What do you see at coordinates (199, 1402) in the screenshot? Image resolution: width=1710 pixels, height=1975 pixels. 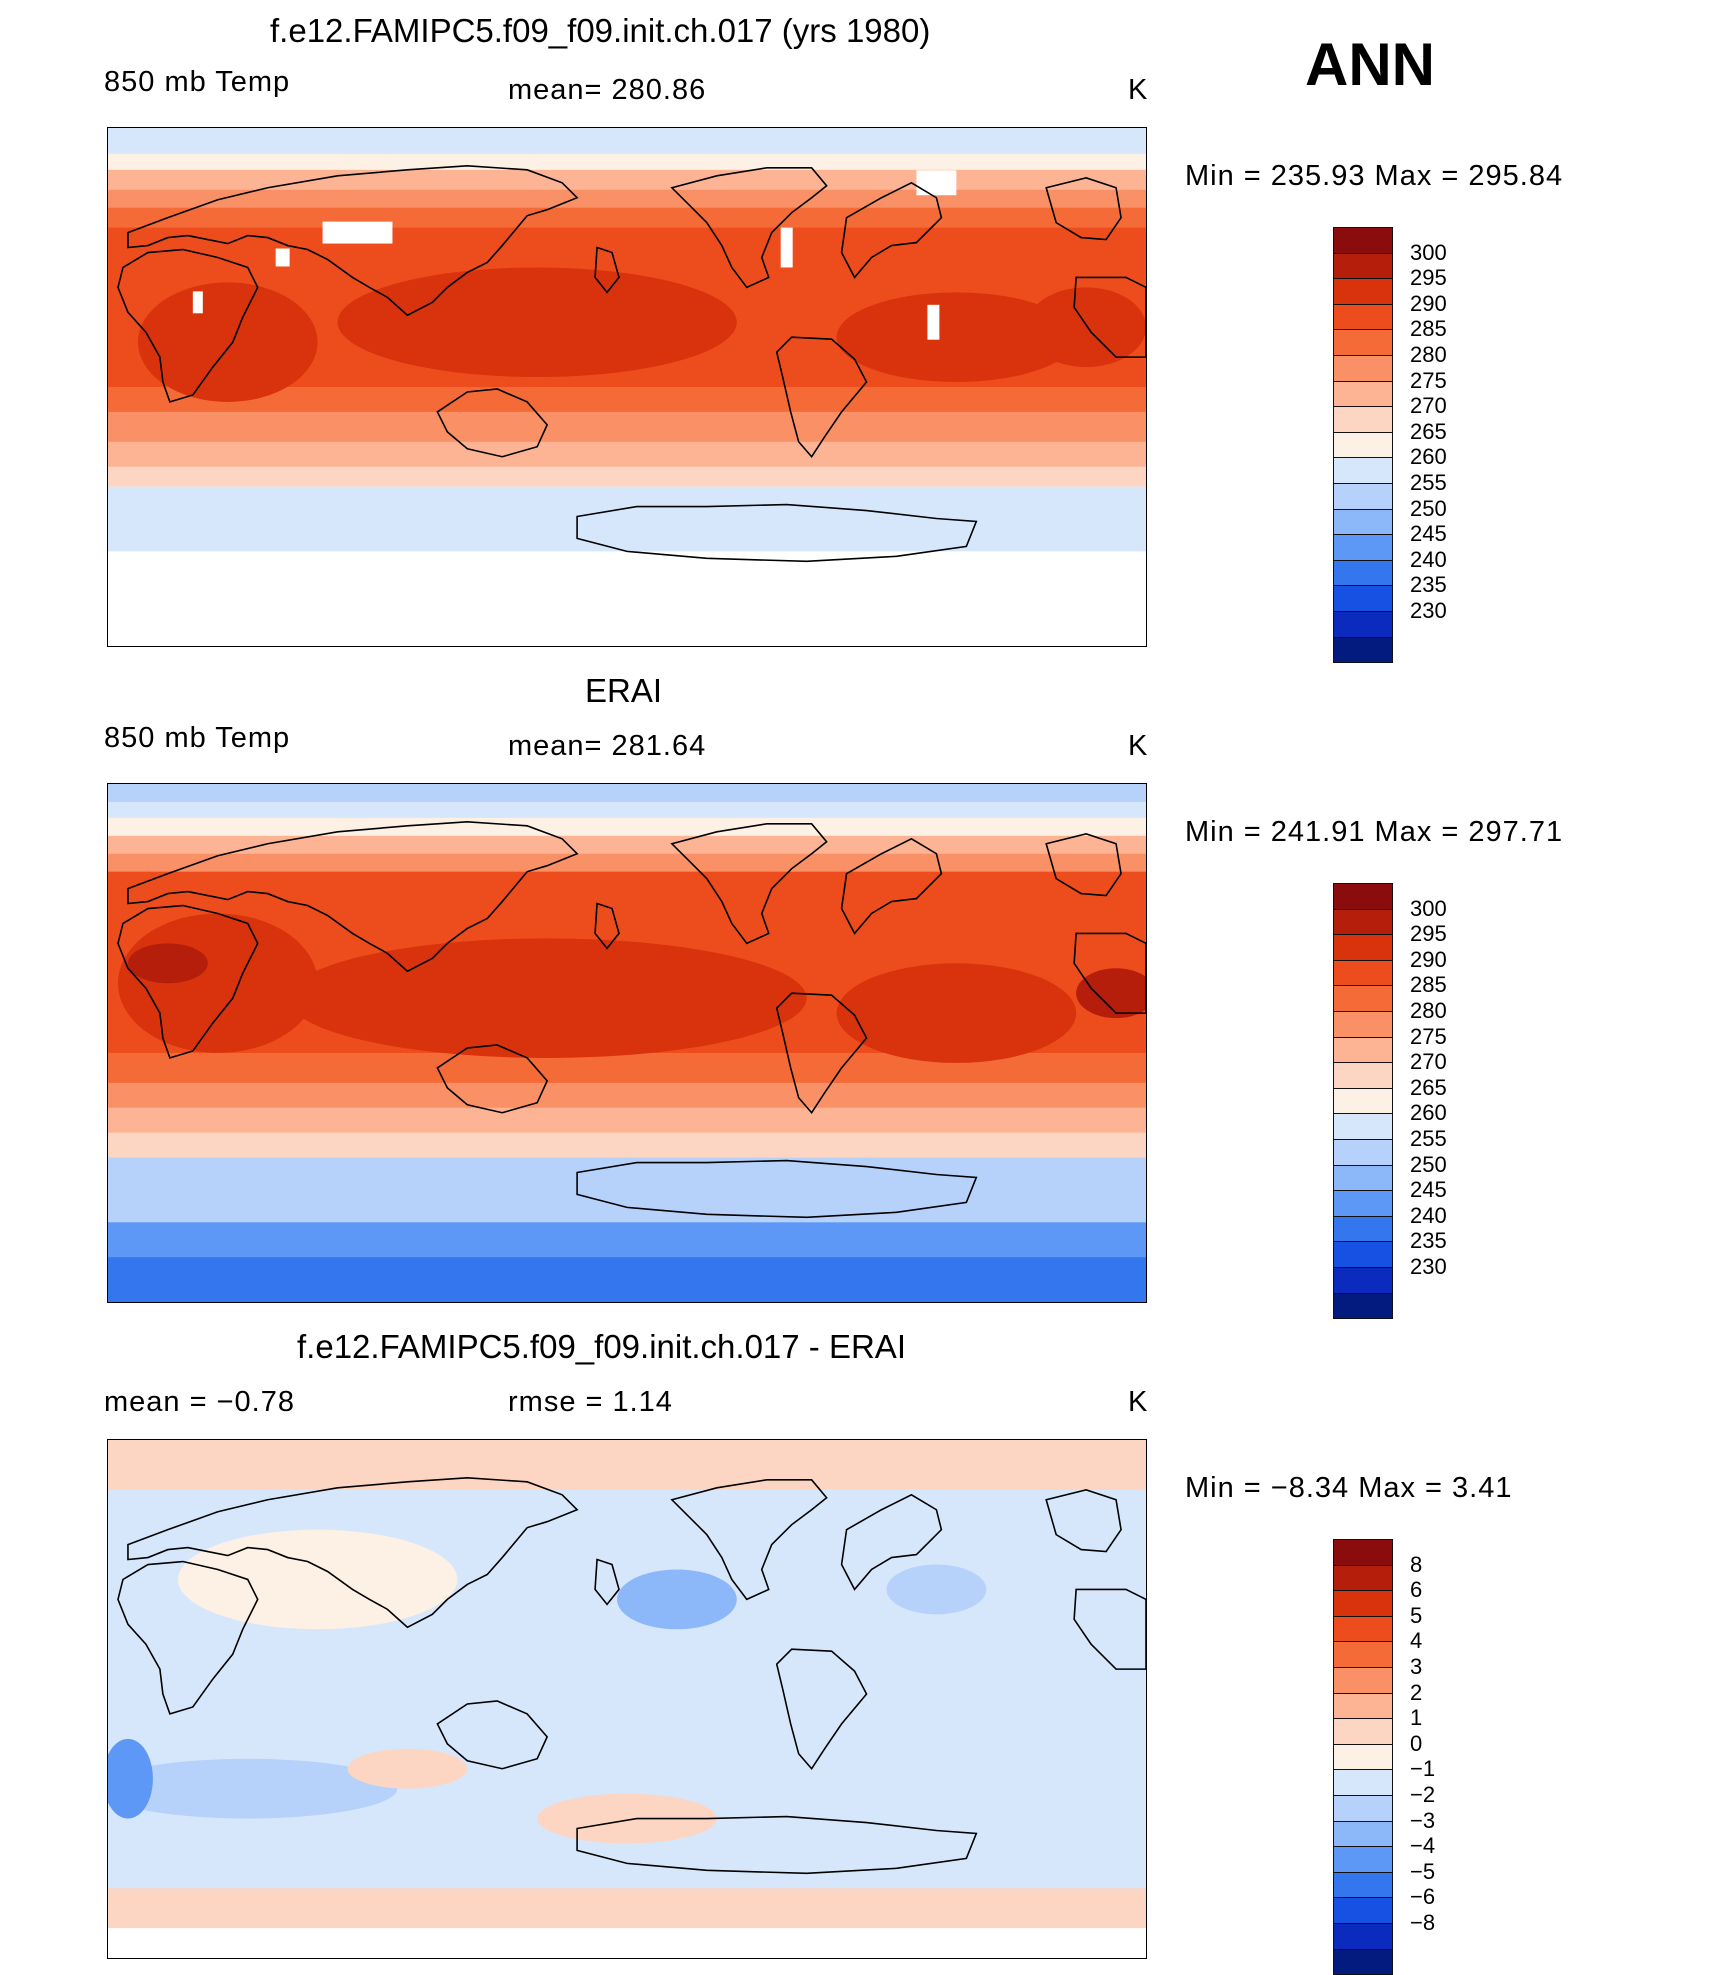 I see `mean-label: mean = −0.78` at bounding box center [199, 1402].